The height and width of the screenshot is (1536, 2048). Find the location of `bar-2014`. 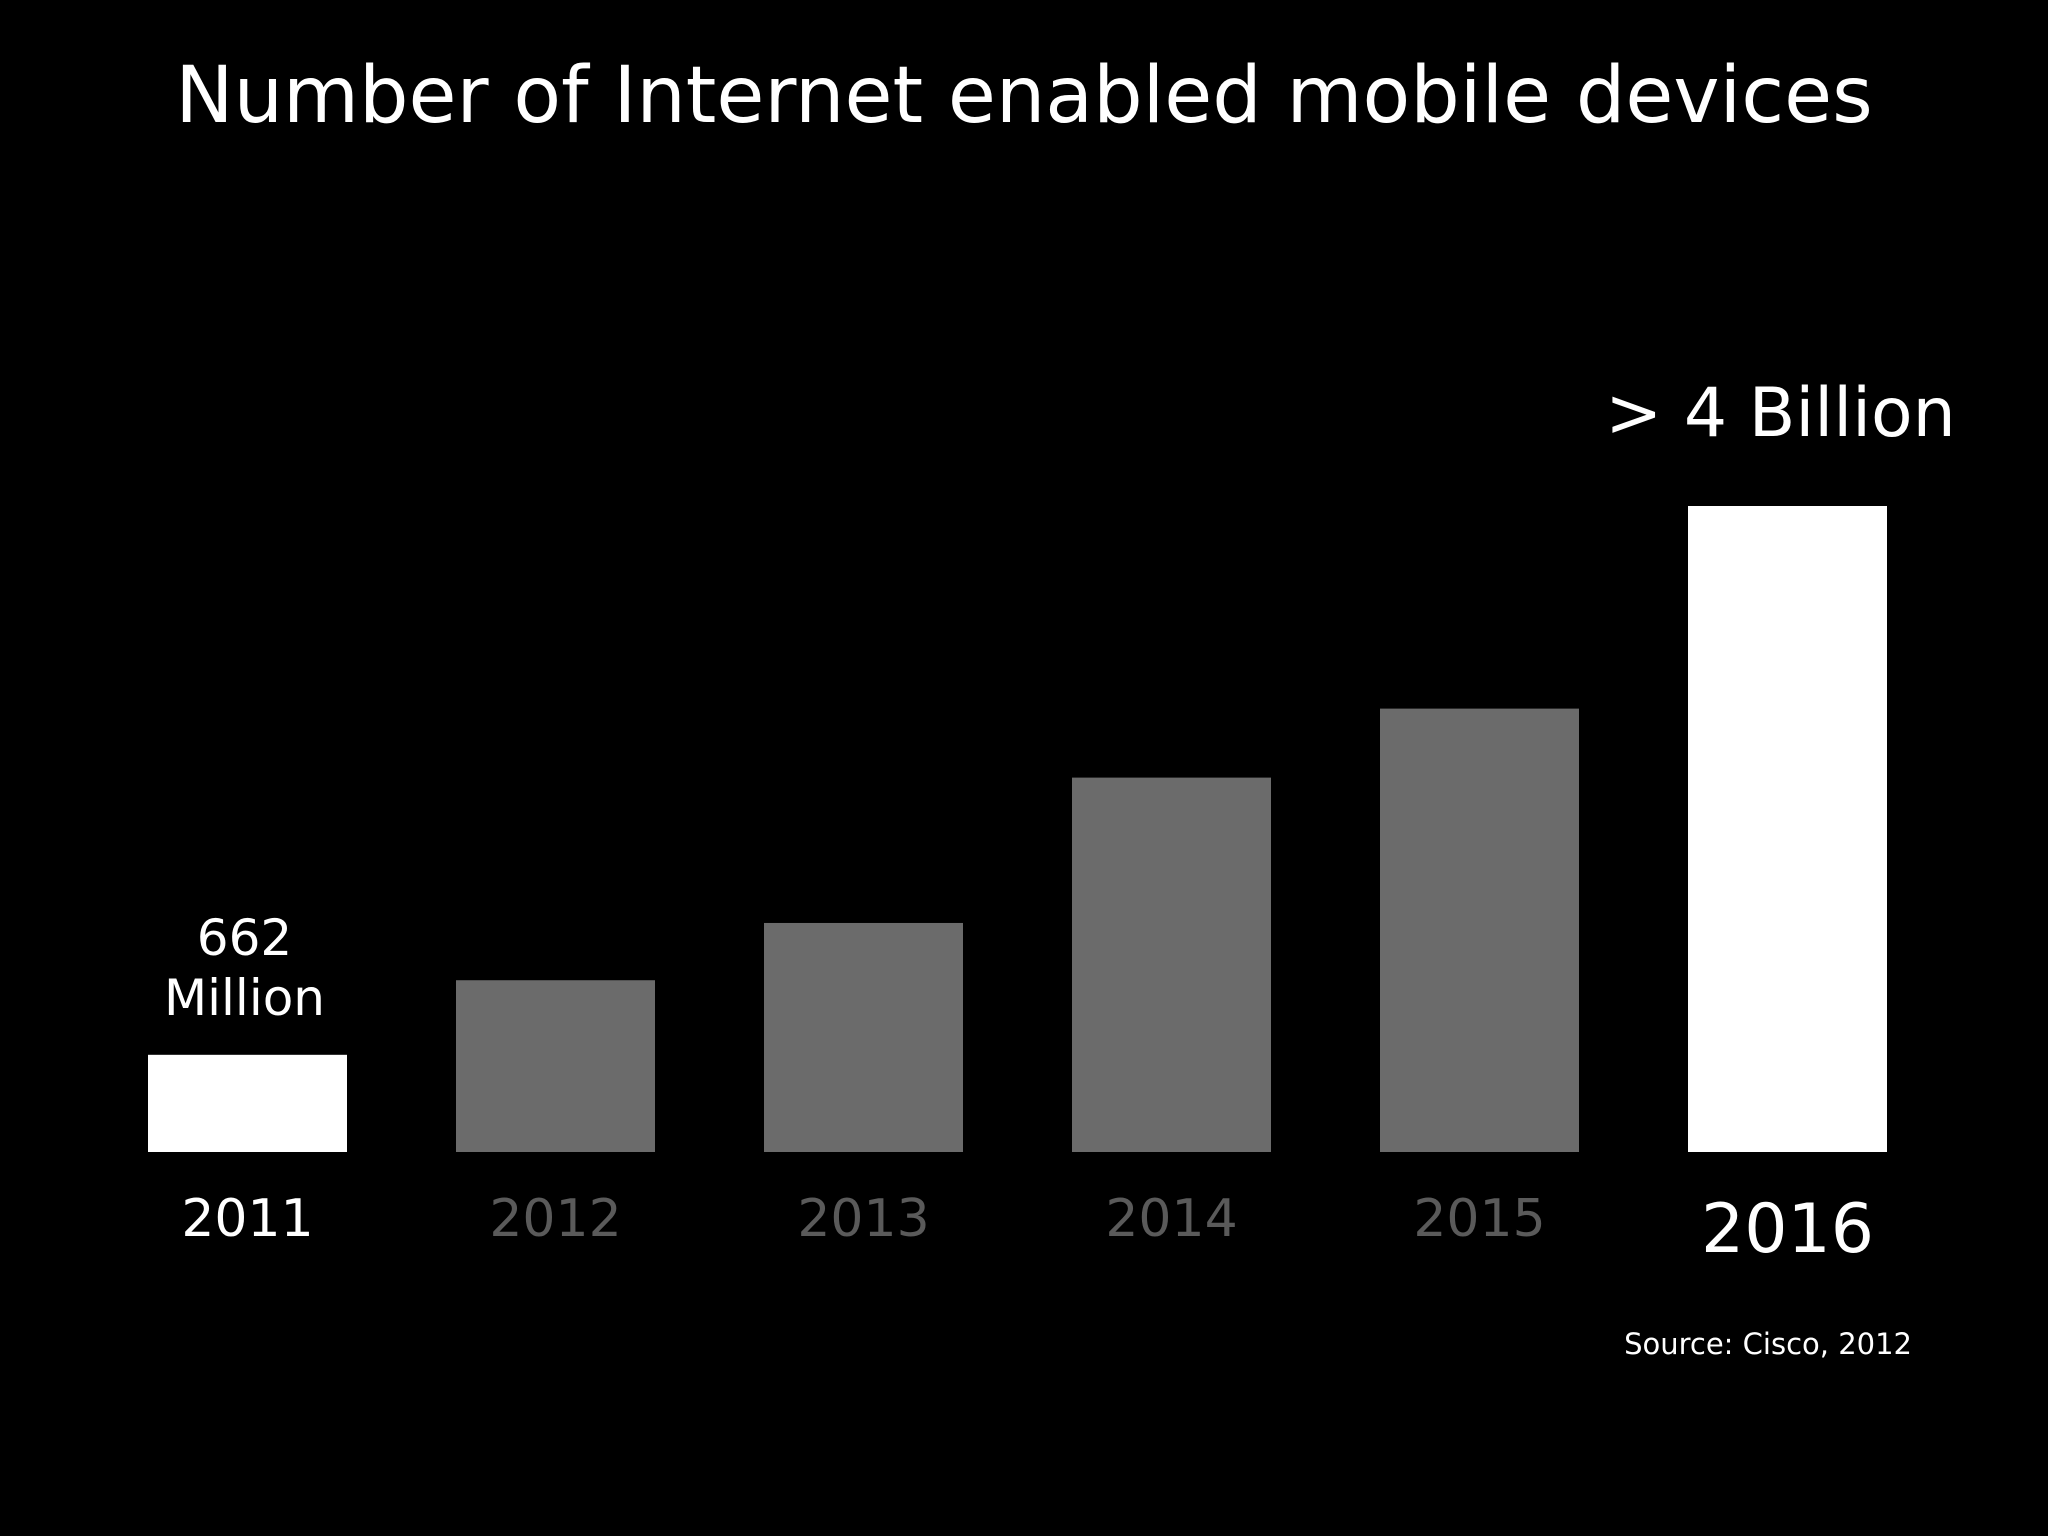

bar-2014 is located at coordinates (1171, 964).